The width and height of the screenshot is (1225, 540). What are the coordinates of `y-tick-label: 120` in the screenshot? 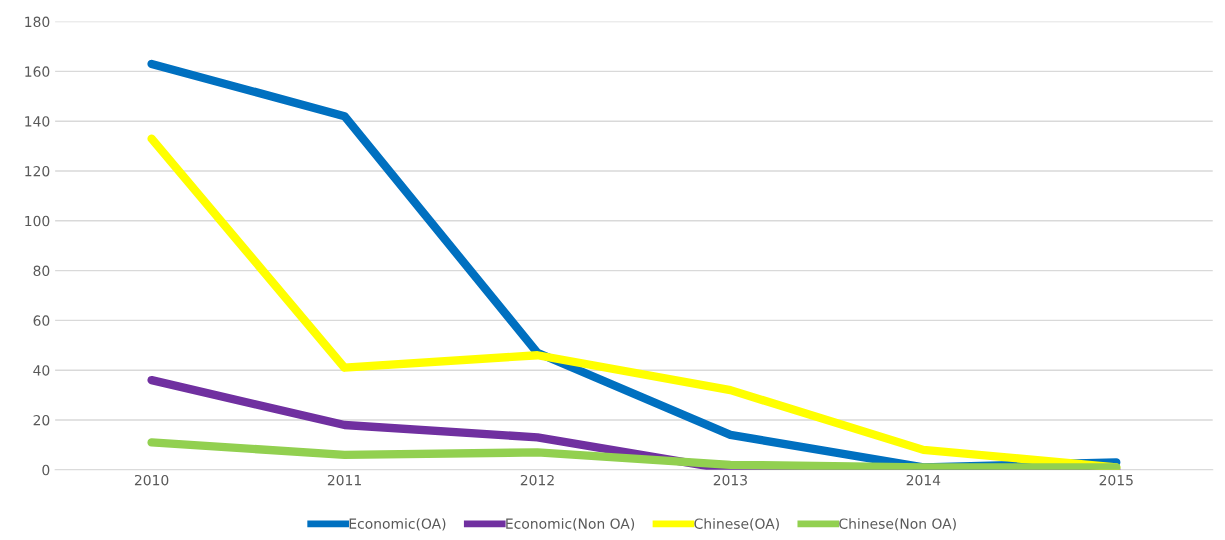 It's located at (37, 171).